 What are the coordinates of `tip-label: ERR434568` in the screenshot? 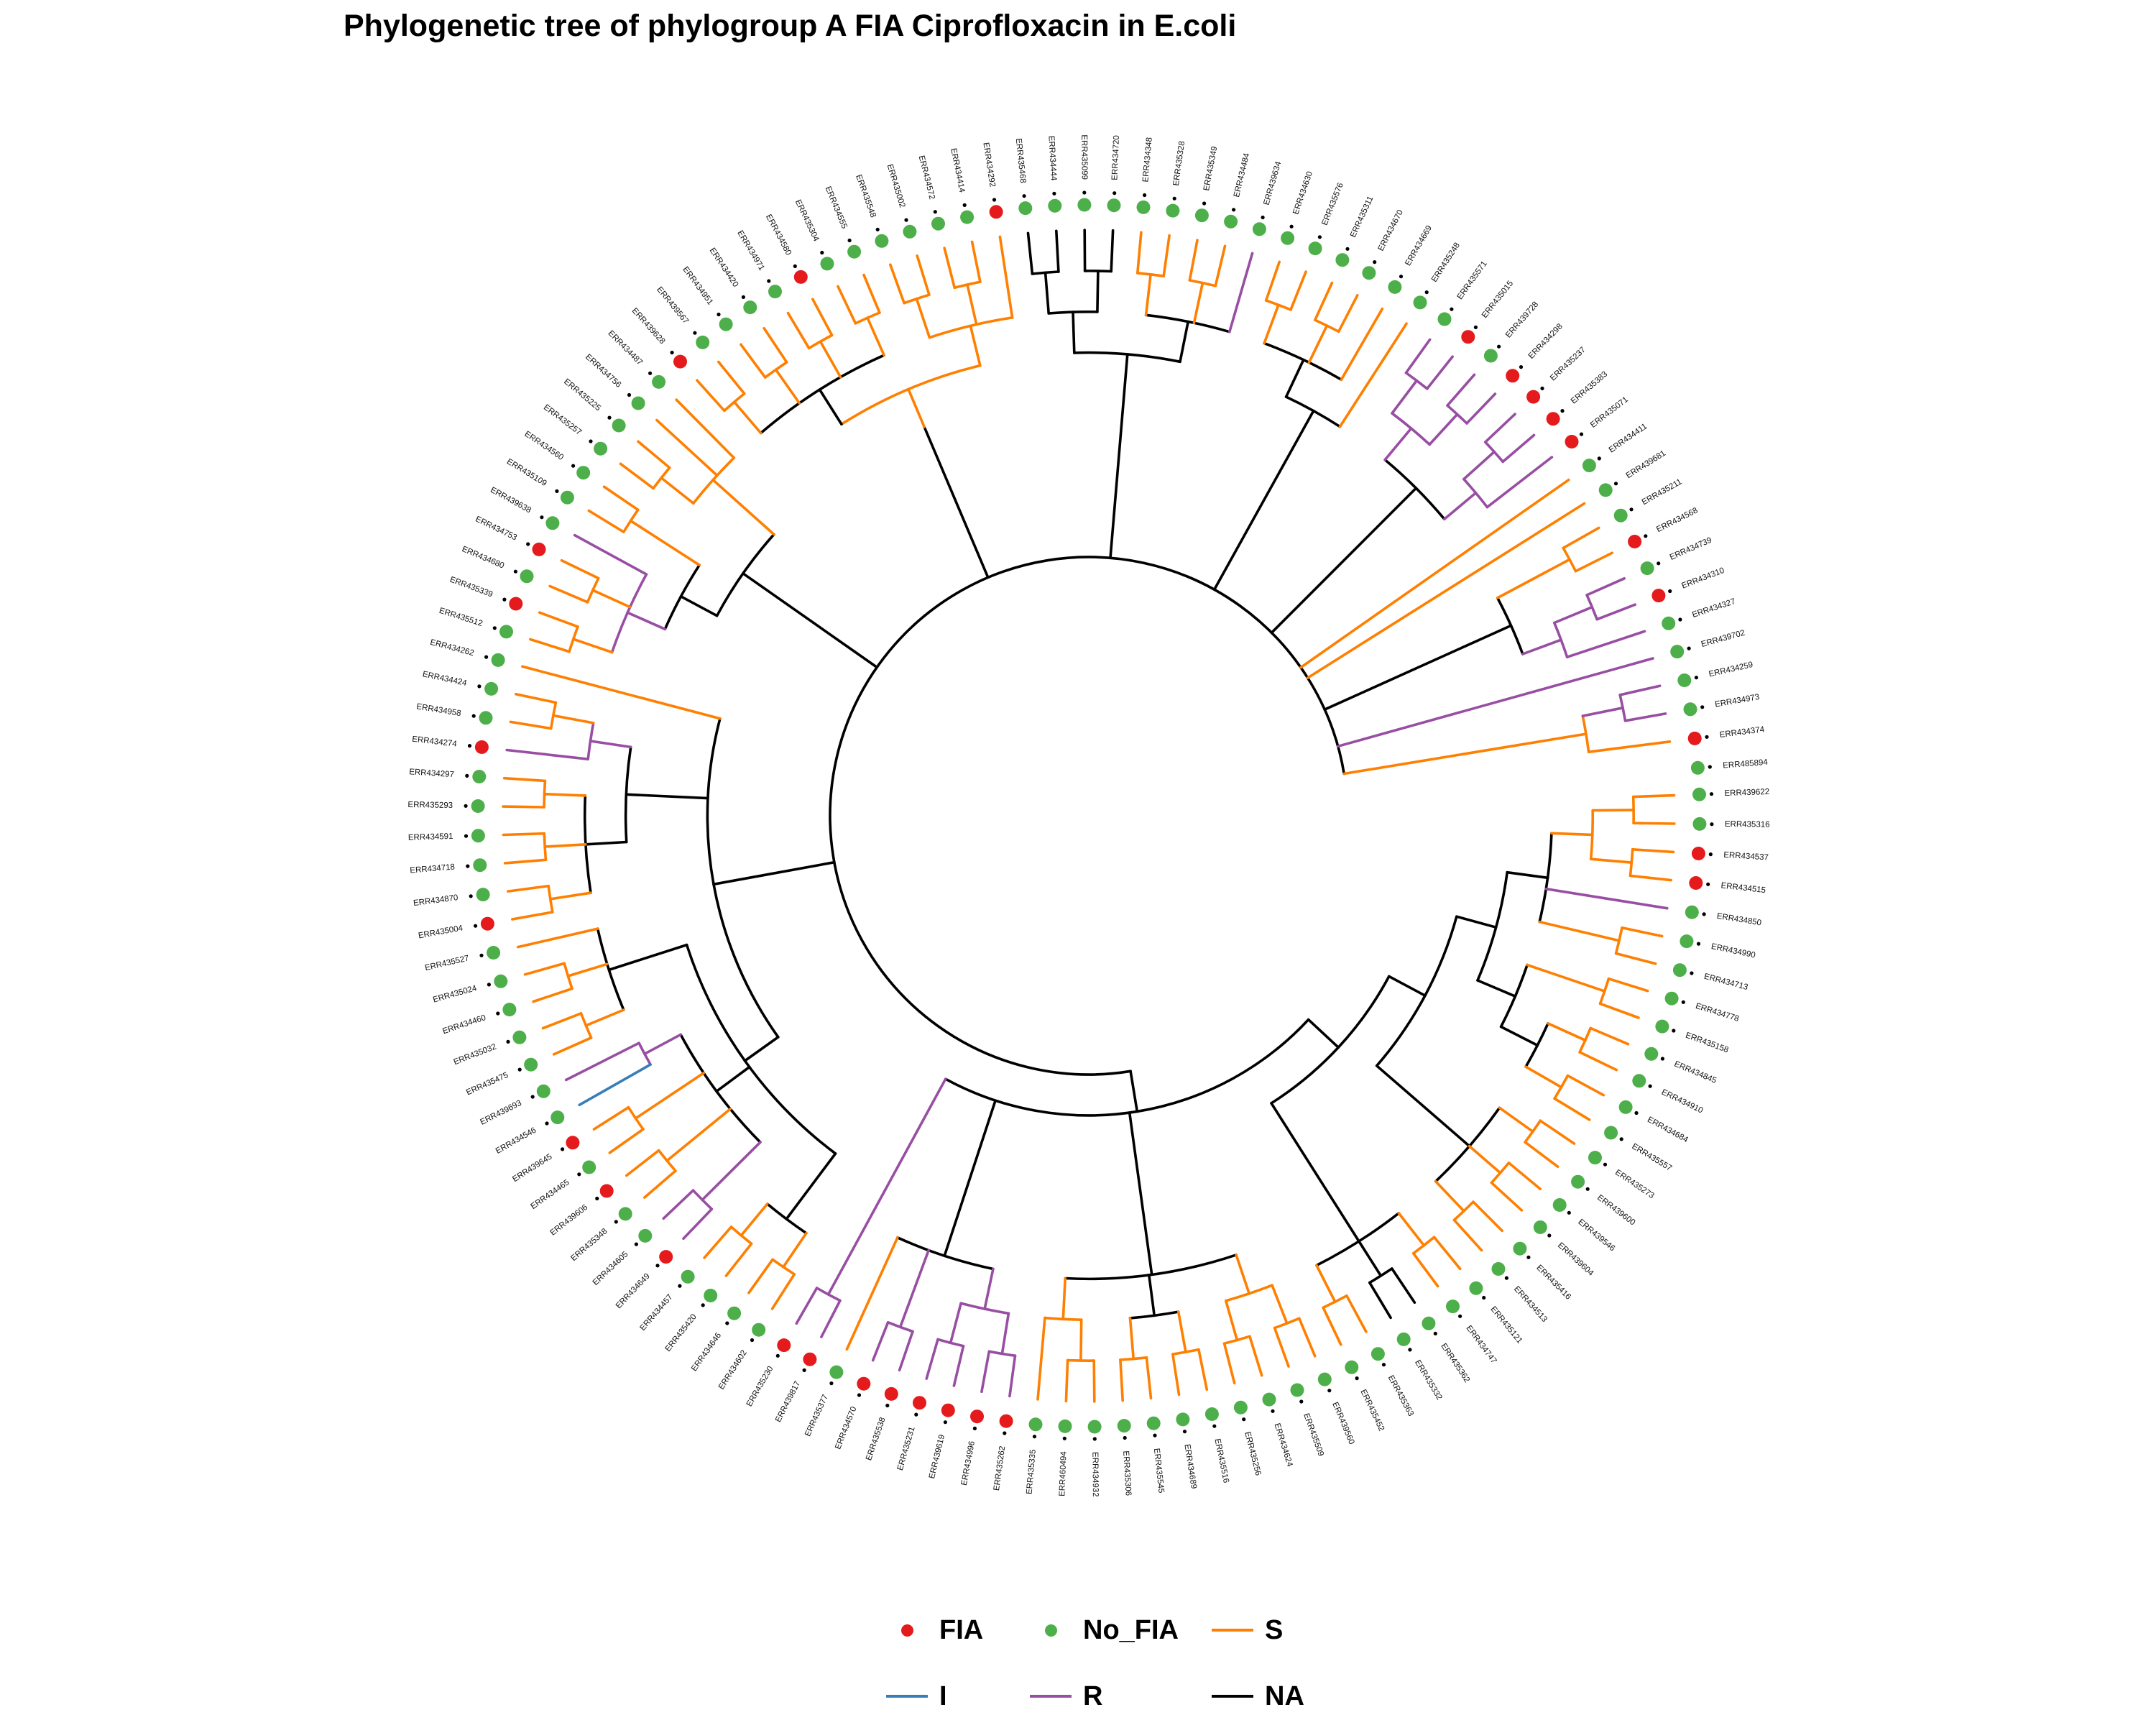 It's located at (1677, 520).